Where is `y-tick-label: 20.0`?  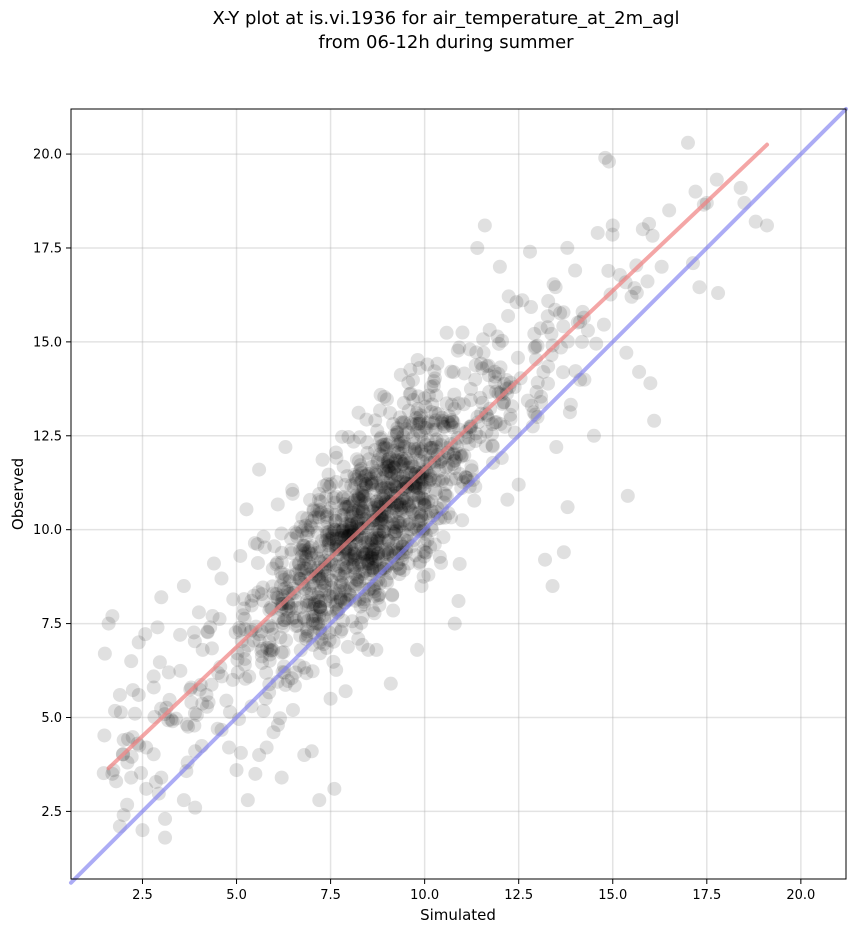 y-tick-label: 20.0 is located at coordinates (47, 155).